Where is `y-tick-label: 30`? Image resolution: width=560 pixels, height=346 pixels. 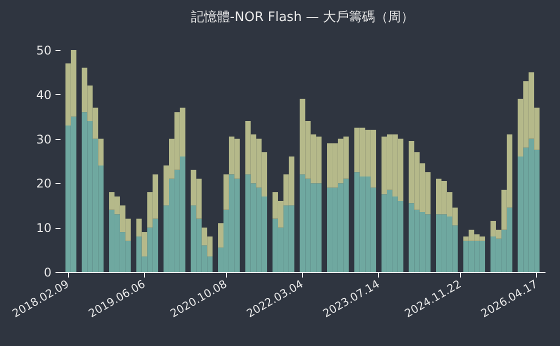
y-tick-label: 30 is located at coordinates (44, 139).